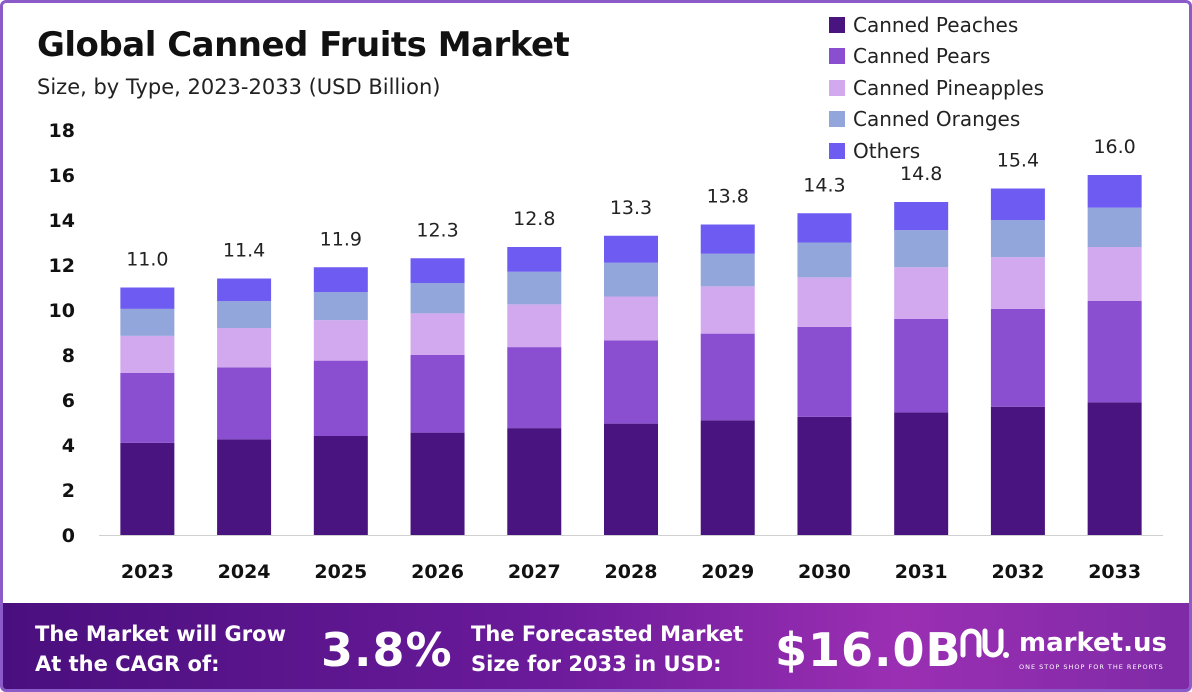  I want to click on x-tick-label: 2033, so click(1114, 572).